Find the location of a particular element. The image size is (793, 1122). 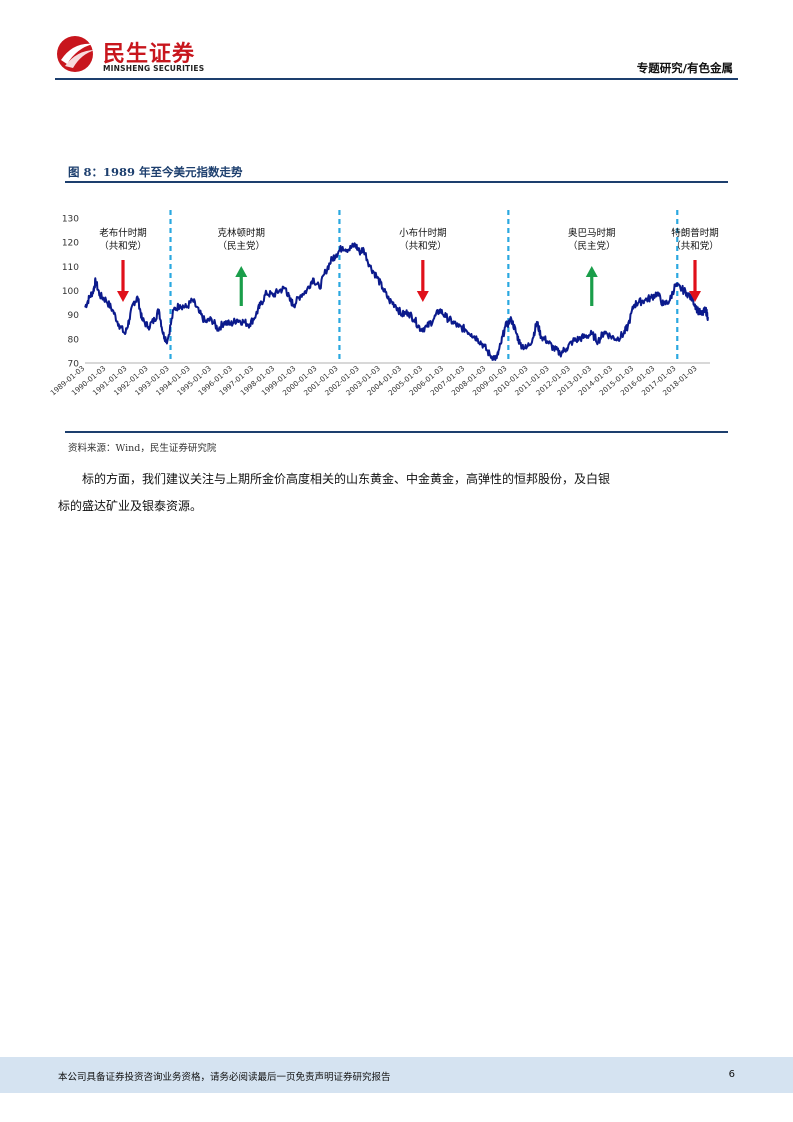

y-tick-label: 70 is located at coordinates (74, 365).